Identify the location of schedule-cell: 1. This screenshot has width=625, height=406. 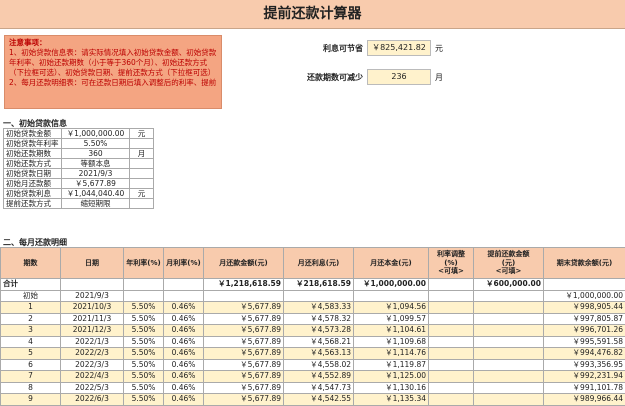
(31, 308).